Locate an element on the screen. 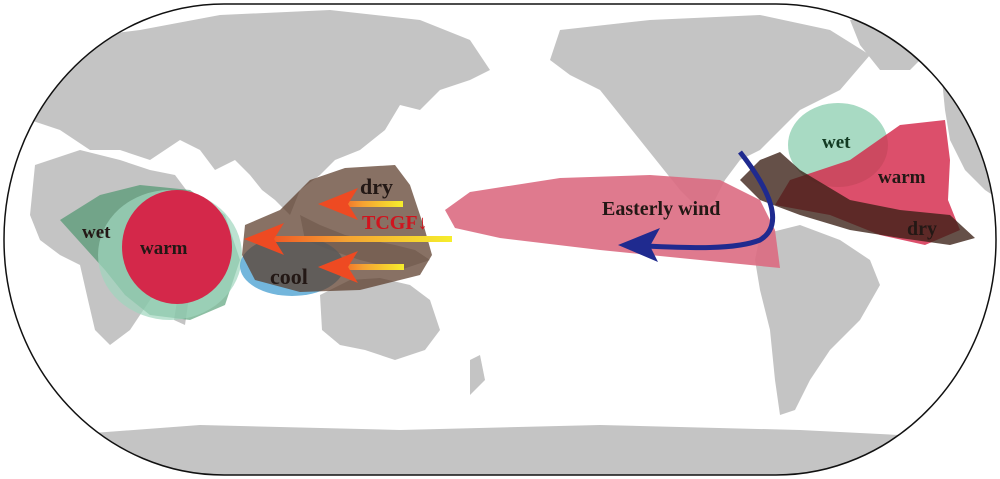  australia is located at coordinates (380, 319).